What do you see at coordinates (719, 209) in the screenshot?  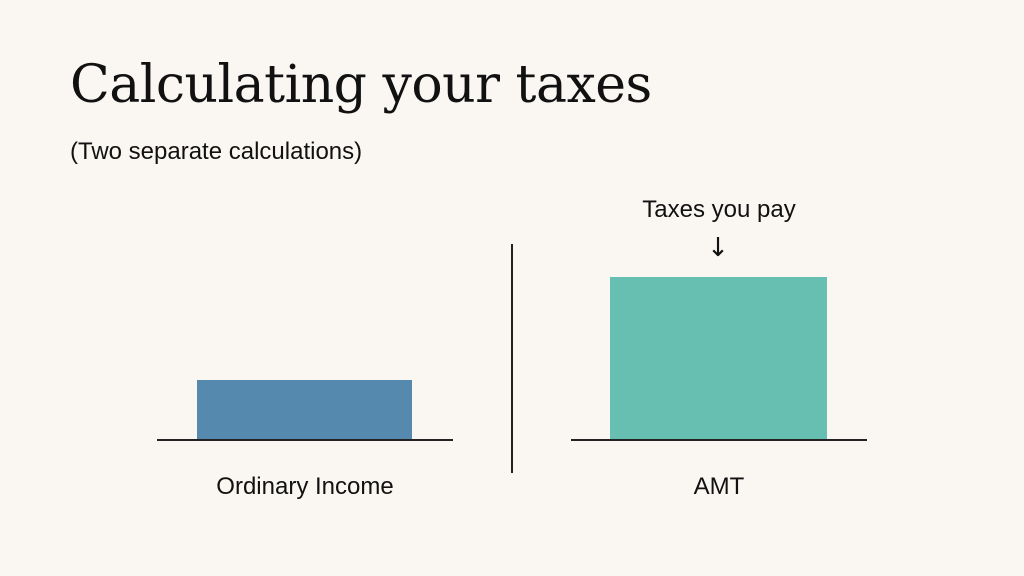 I see `taxes-you-pay-annotation: Taxes you pay` at bounding box center [719, 209].